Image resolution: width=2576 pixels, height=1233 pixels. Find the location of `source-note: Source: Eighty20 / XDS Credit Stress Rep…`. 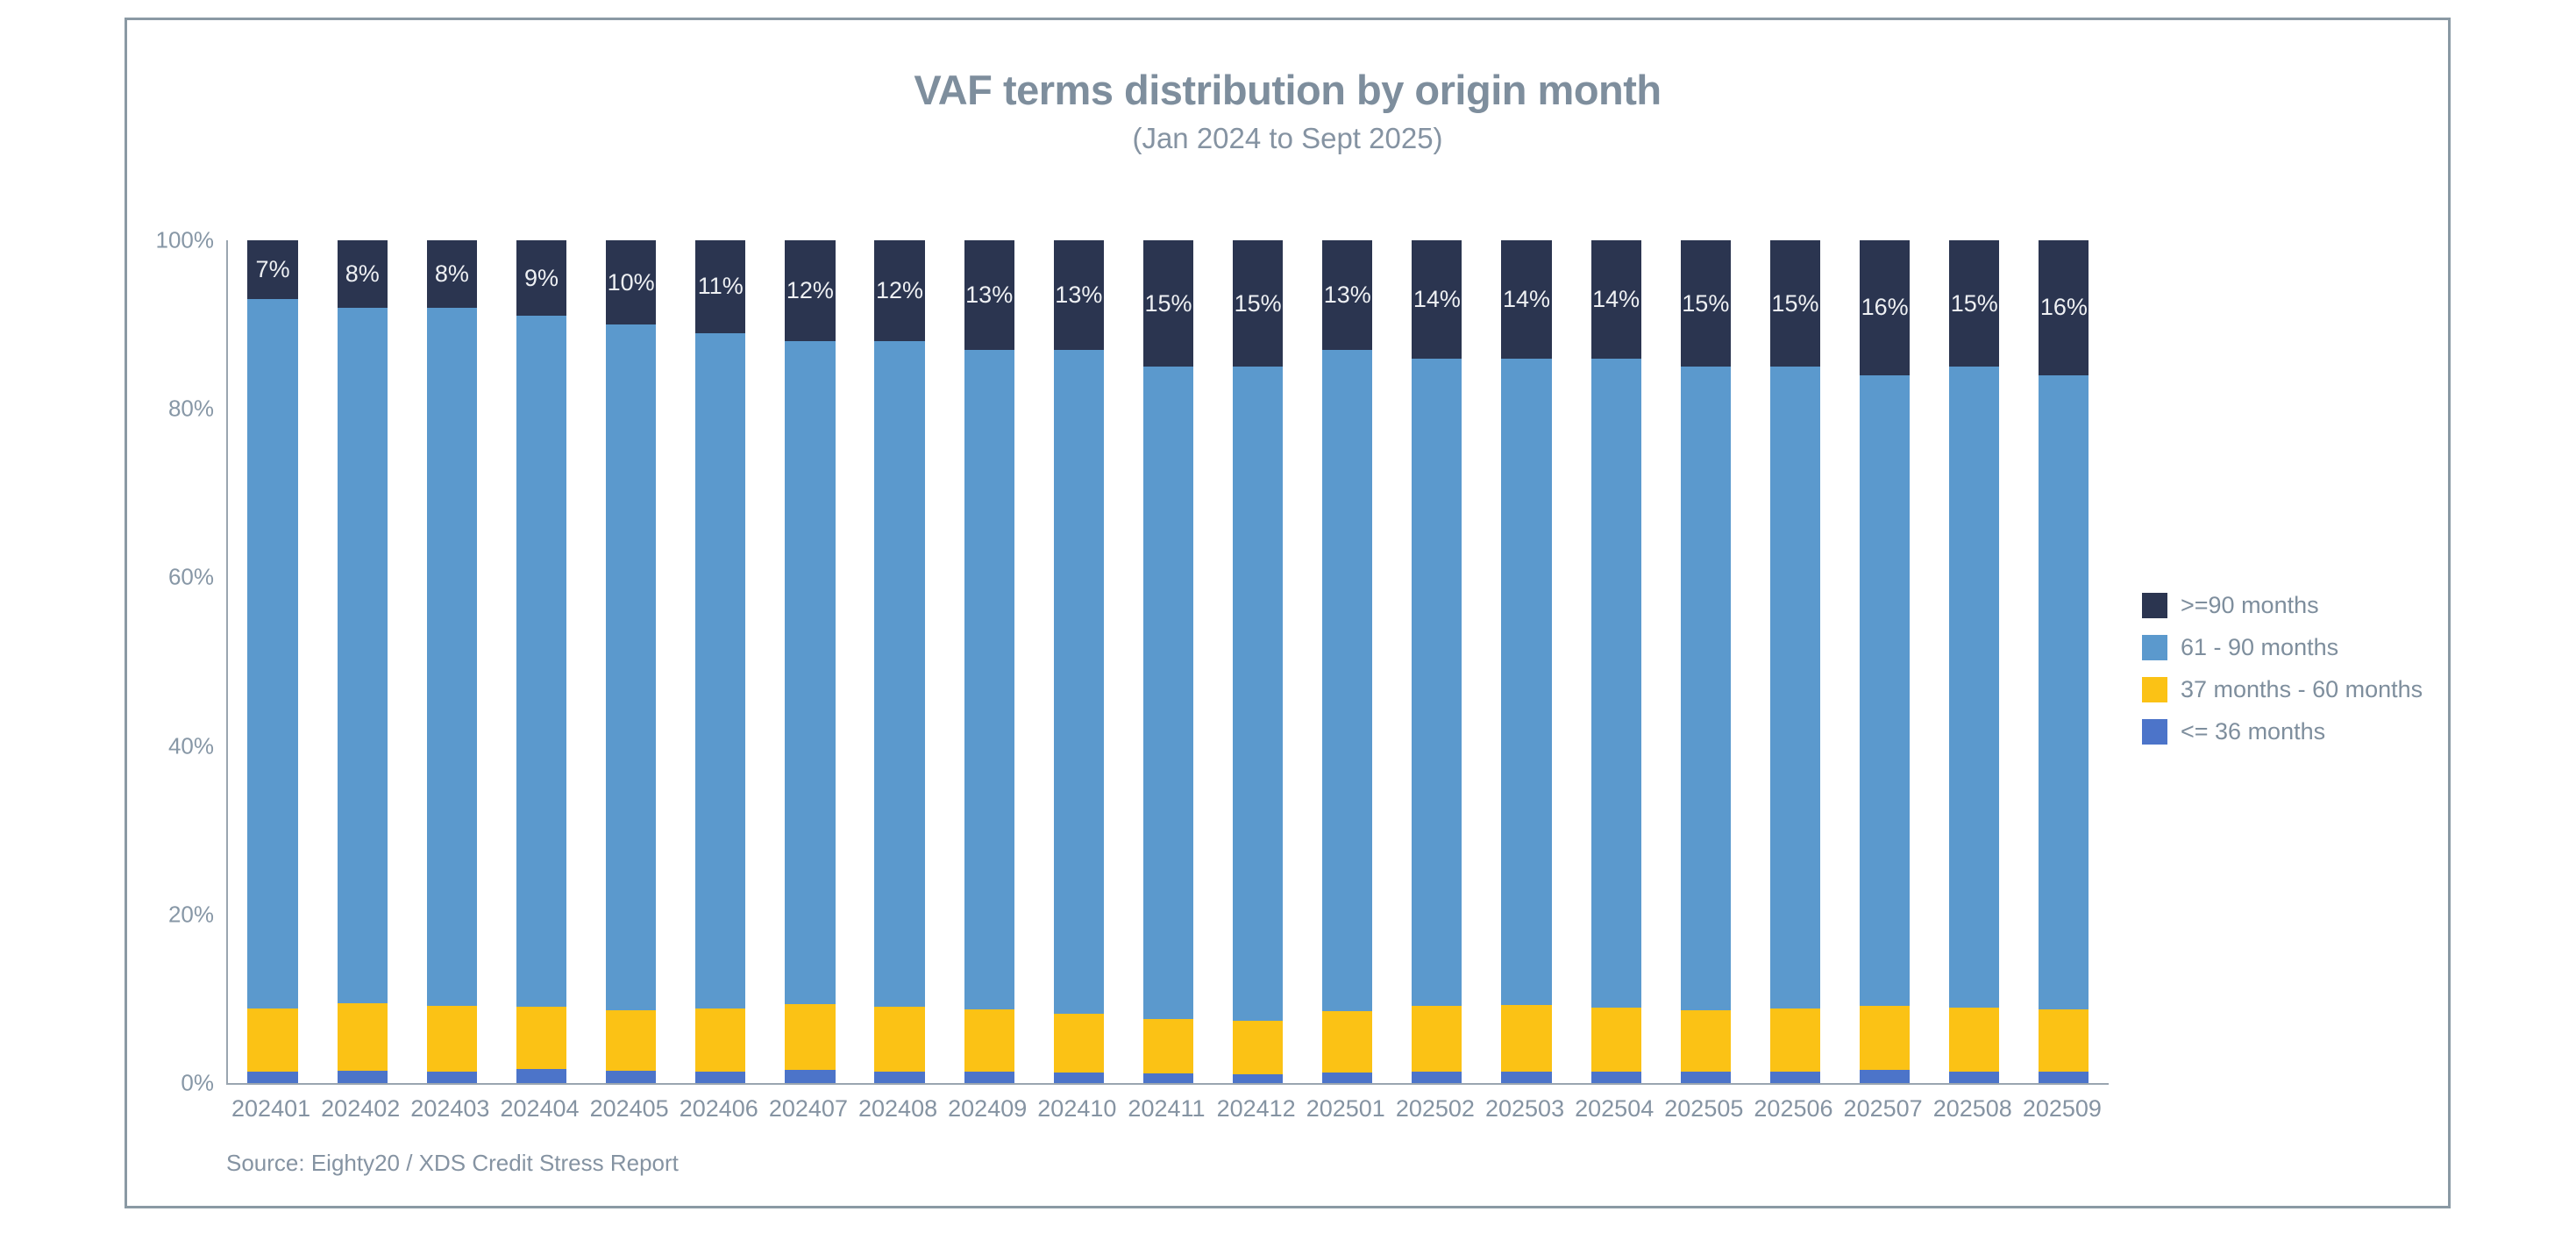

source-note: Source: Eighty20 / XDS Credit Stress Rep… is located at coordinates (452, 1163).